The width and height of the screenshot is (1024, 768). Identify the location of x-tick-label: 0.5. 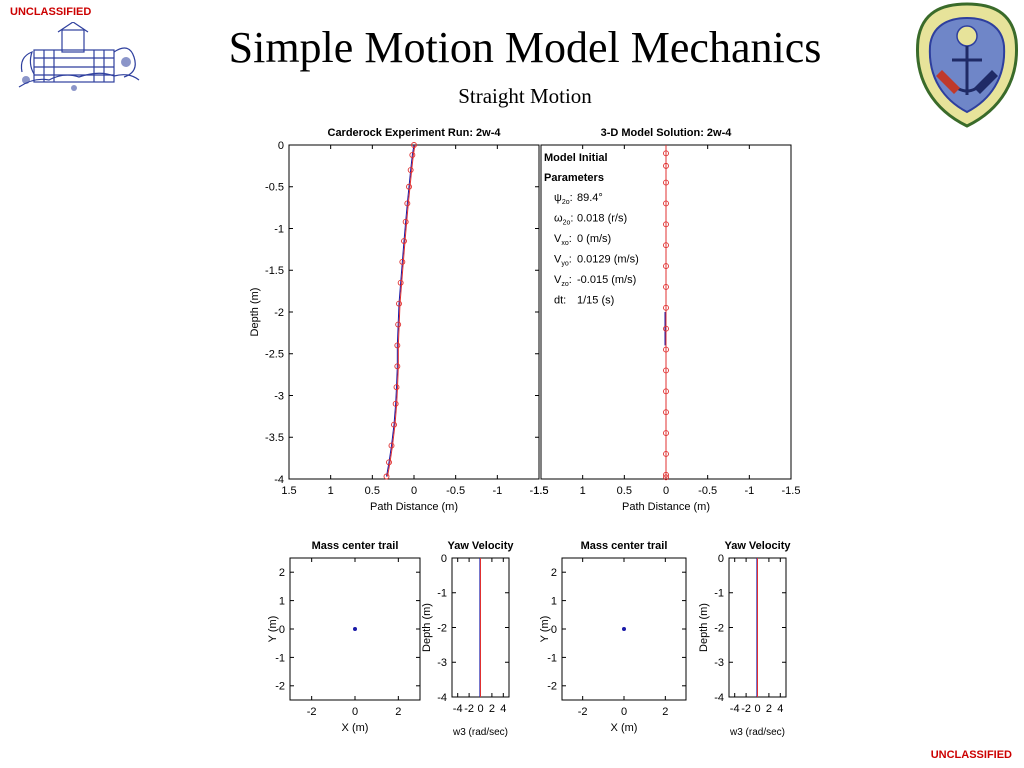
(624, 491).